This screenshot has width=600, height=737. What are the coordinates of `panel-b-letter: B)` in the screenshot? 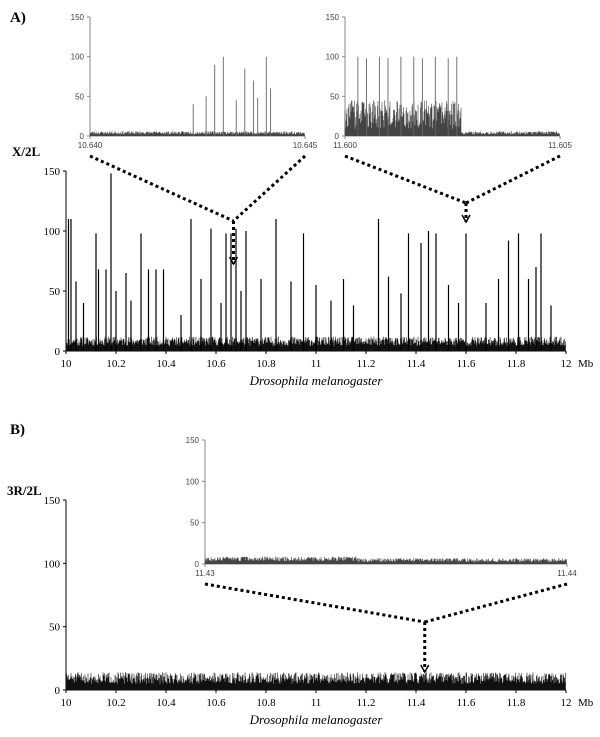 It's located at (17, 430).